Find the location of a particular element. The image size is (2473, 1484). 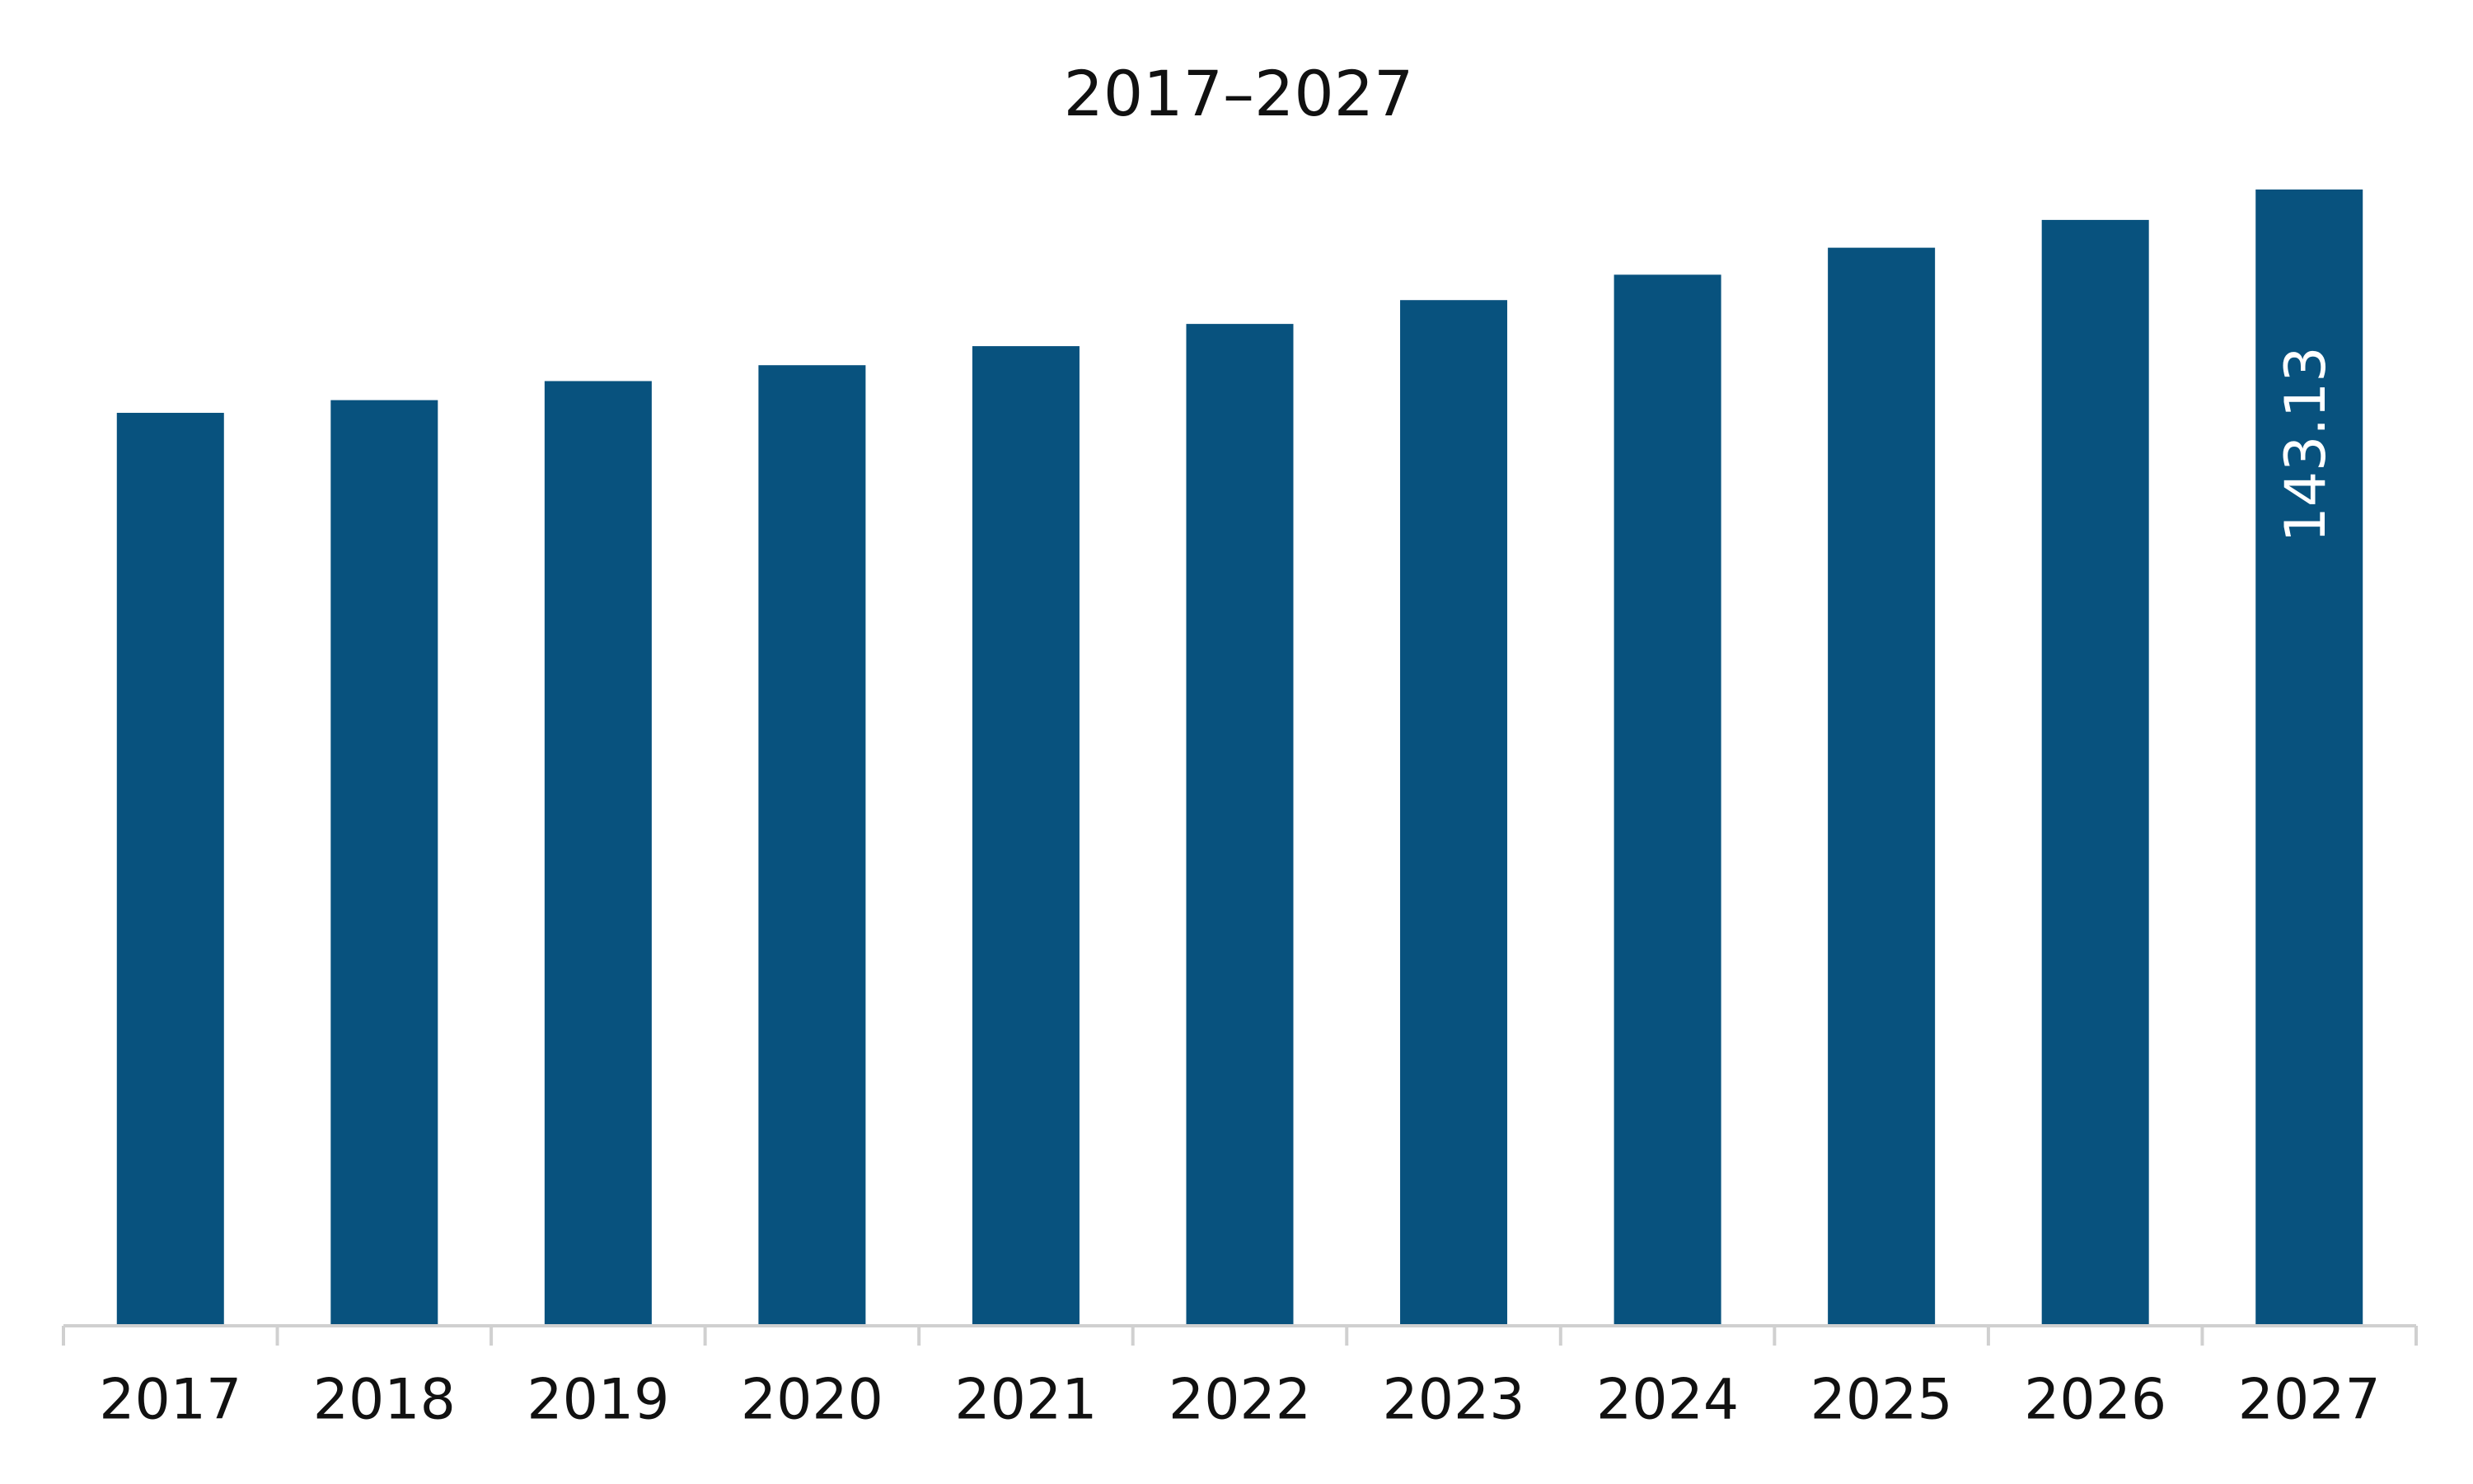

x-tick-label: 2018 is located at coordinates (385, 1401).